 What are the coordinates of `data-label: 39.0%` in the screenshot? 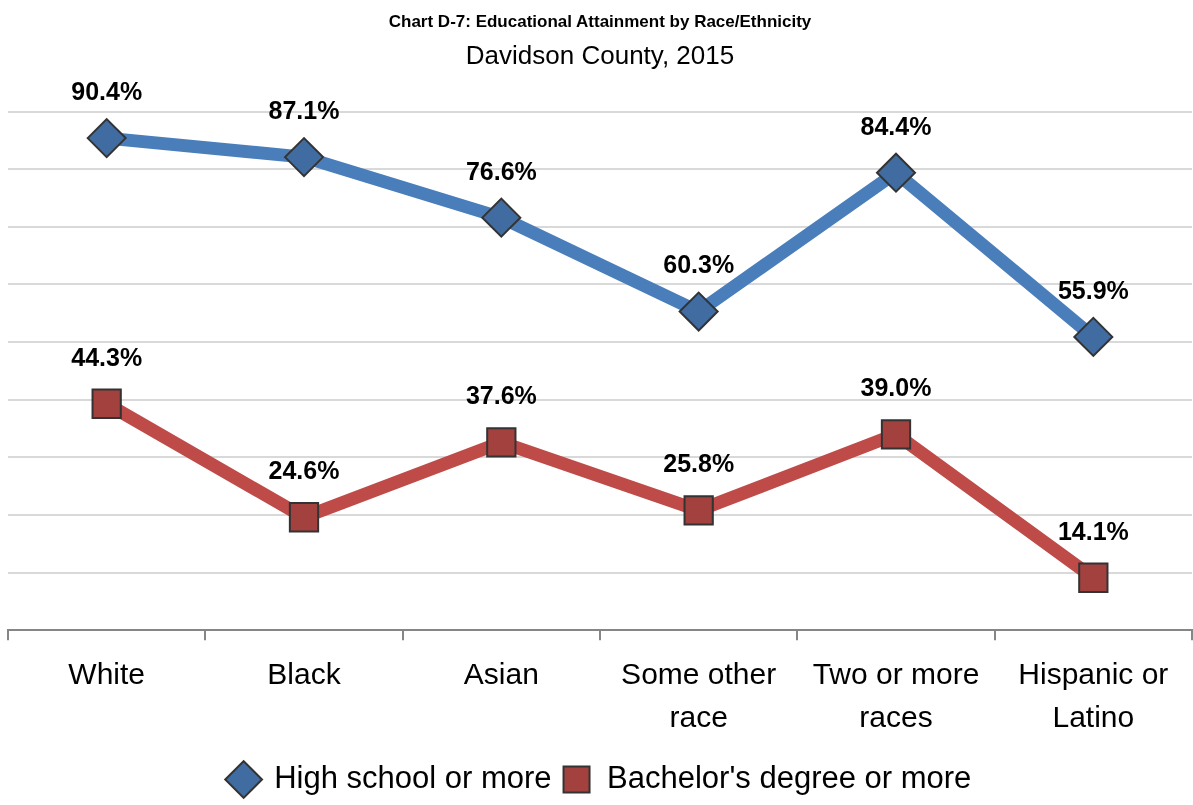 It's located at (896, 387).